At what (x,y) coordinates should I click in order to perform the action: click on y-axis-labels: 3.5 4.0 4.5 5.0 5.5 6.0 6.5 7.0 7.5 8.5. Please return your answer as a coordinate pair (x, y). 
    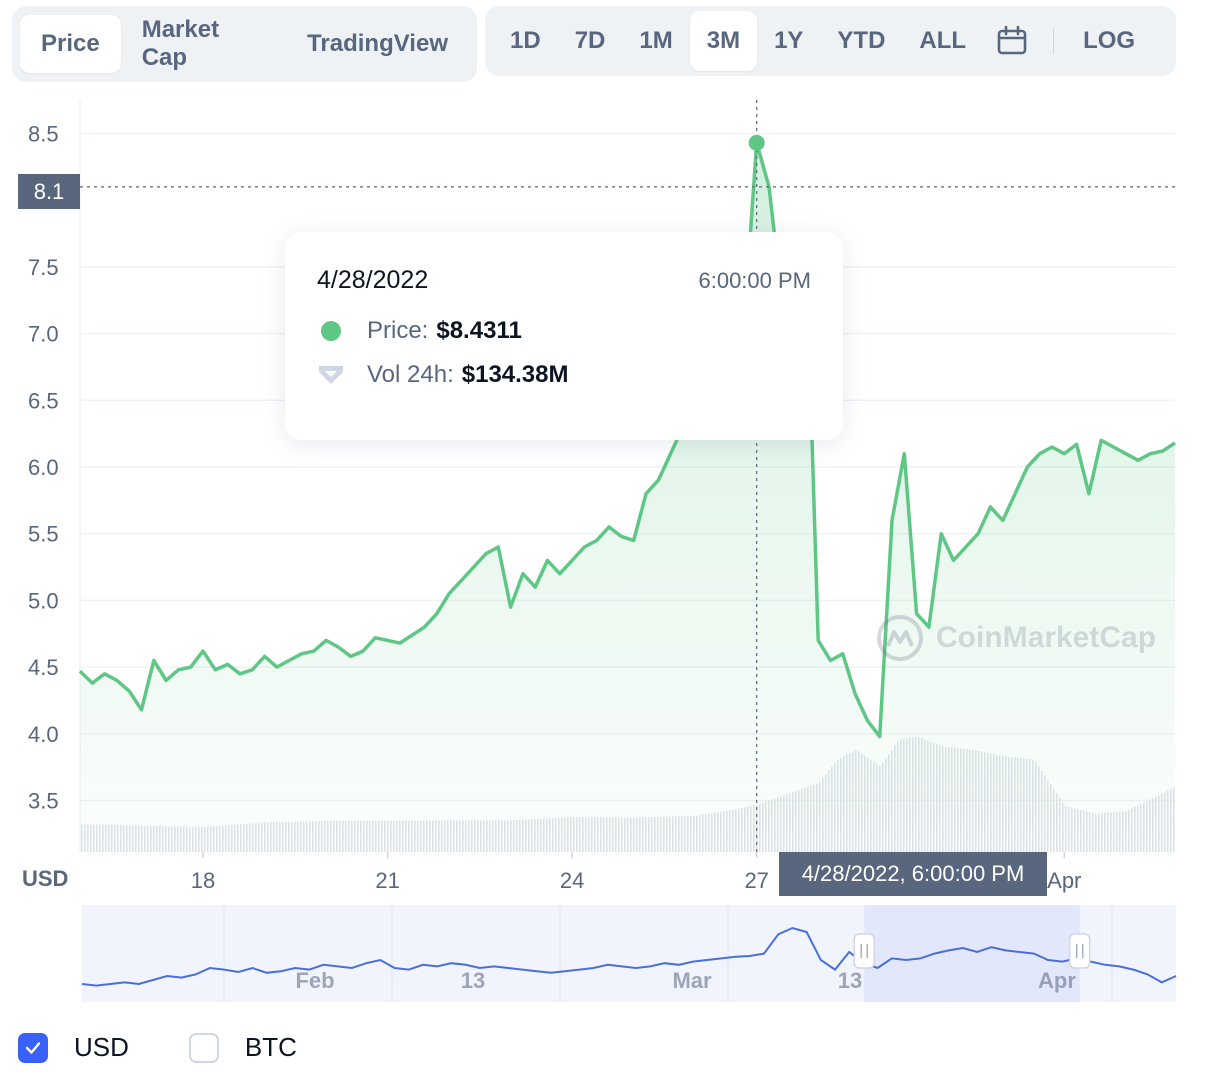
    Looking at the image, I should click on (43, 468).